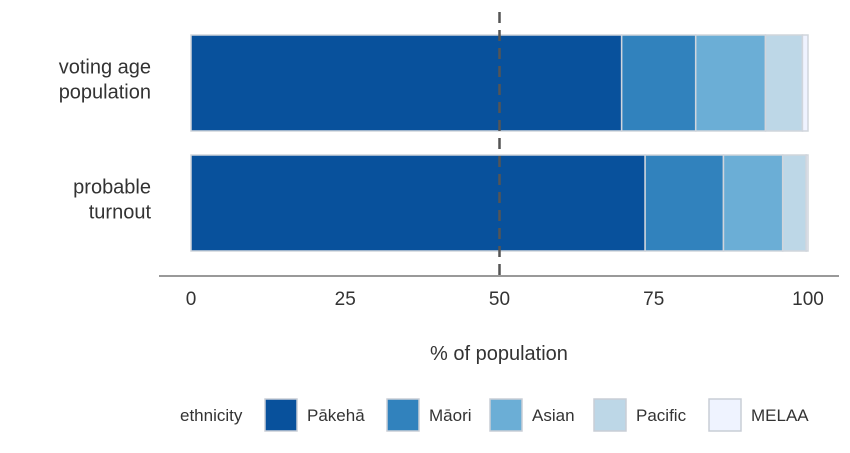  I want to click on category-labels: voting age population probable turnout, so click(105, 140).